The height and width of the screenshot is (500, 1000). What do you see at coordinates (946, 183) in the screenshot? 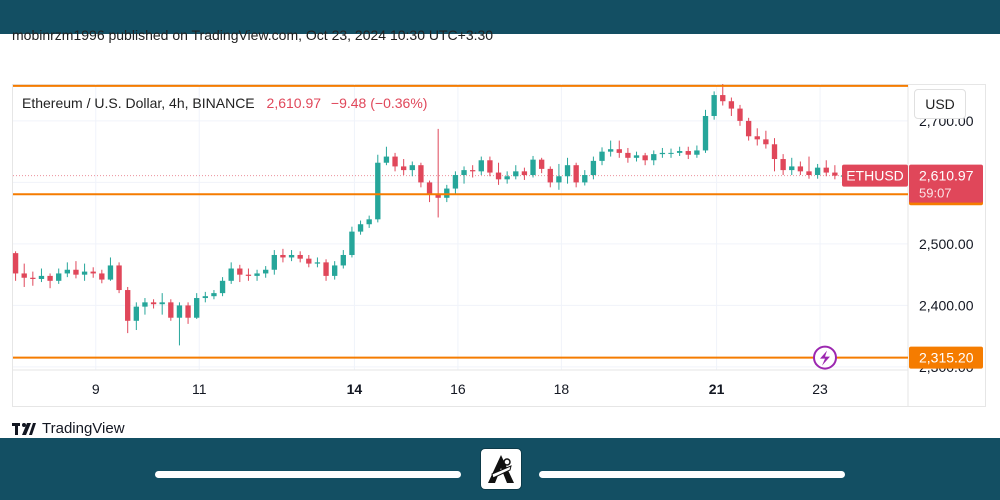
I see `last-price-tag` at bounding box center [946, 183].